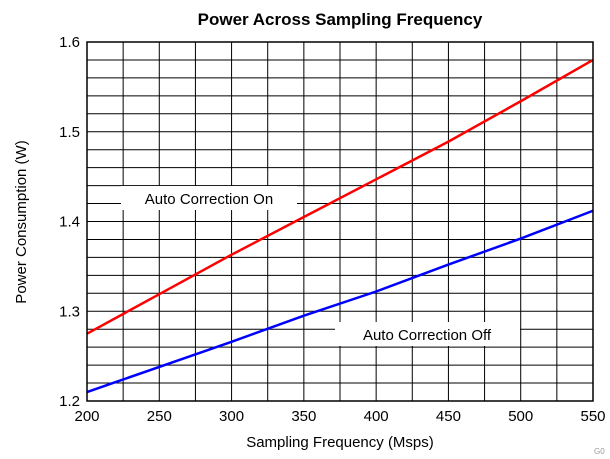  What do you see at coordinates (69, 311) in the screenshot?
I see `y-tick-label: 1.3` at bounding box center [69, 311].